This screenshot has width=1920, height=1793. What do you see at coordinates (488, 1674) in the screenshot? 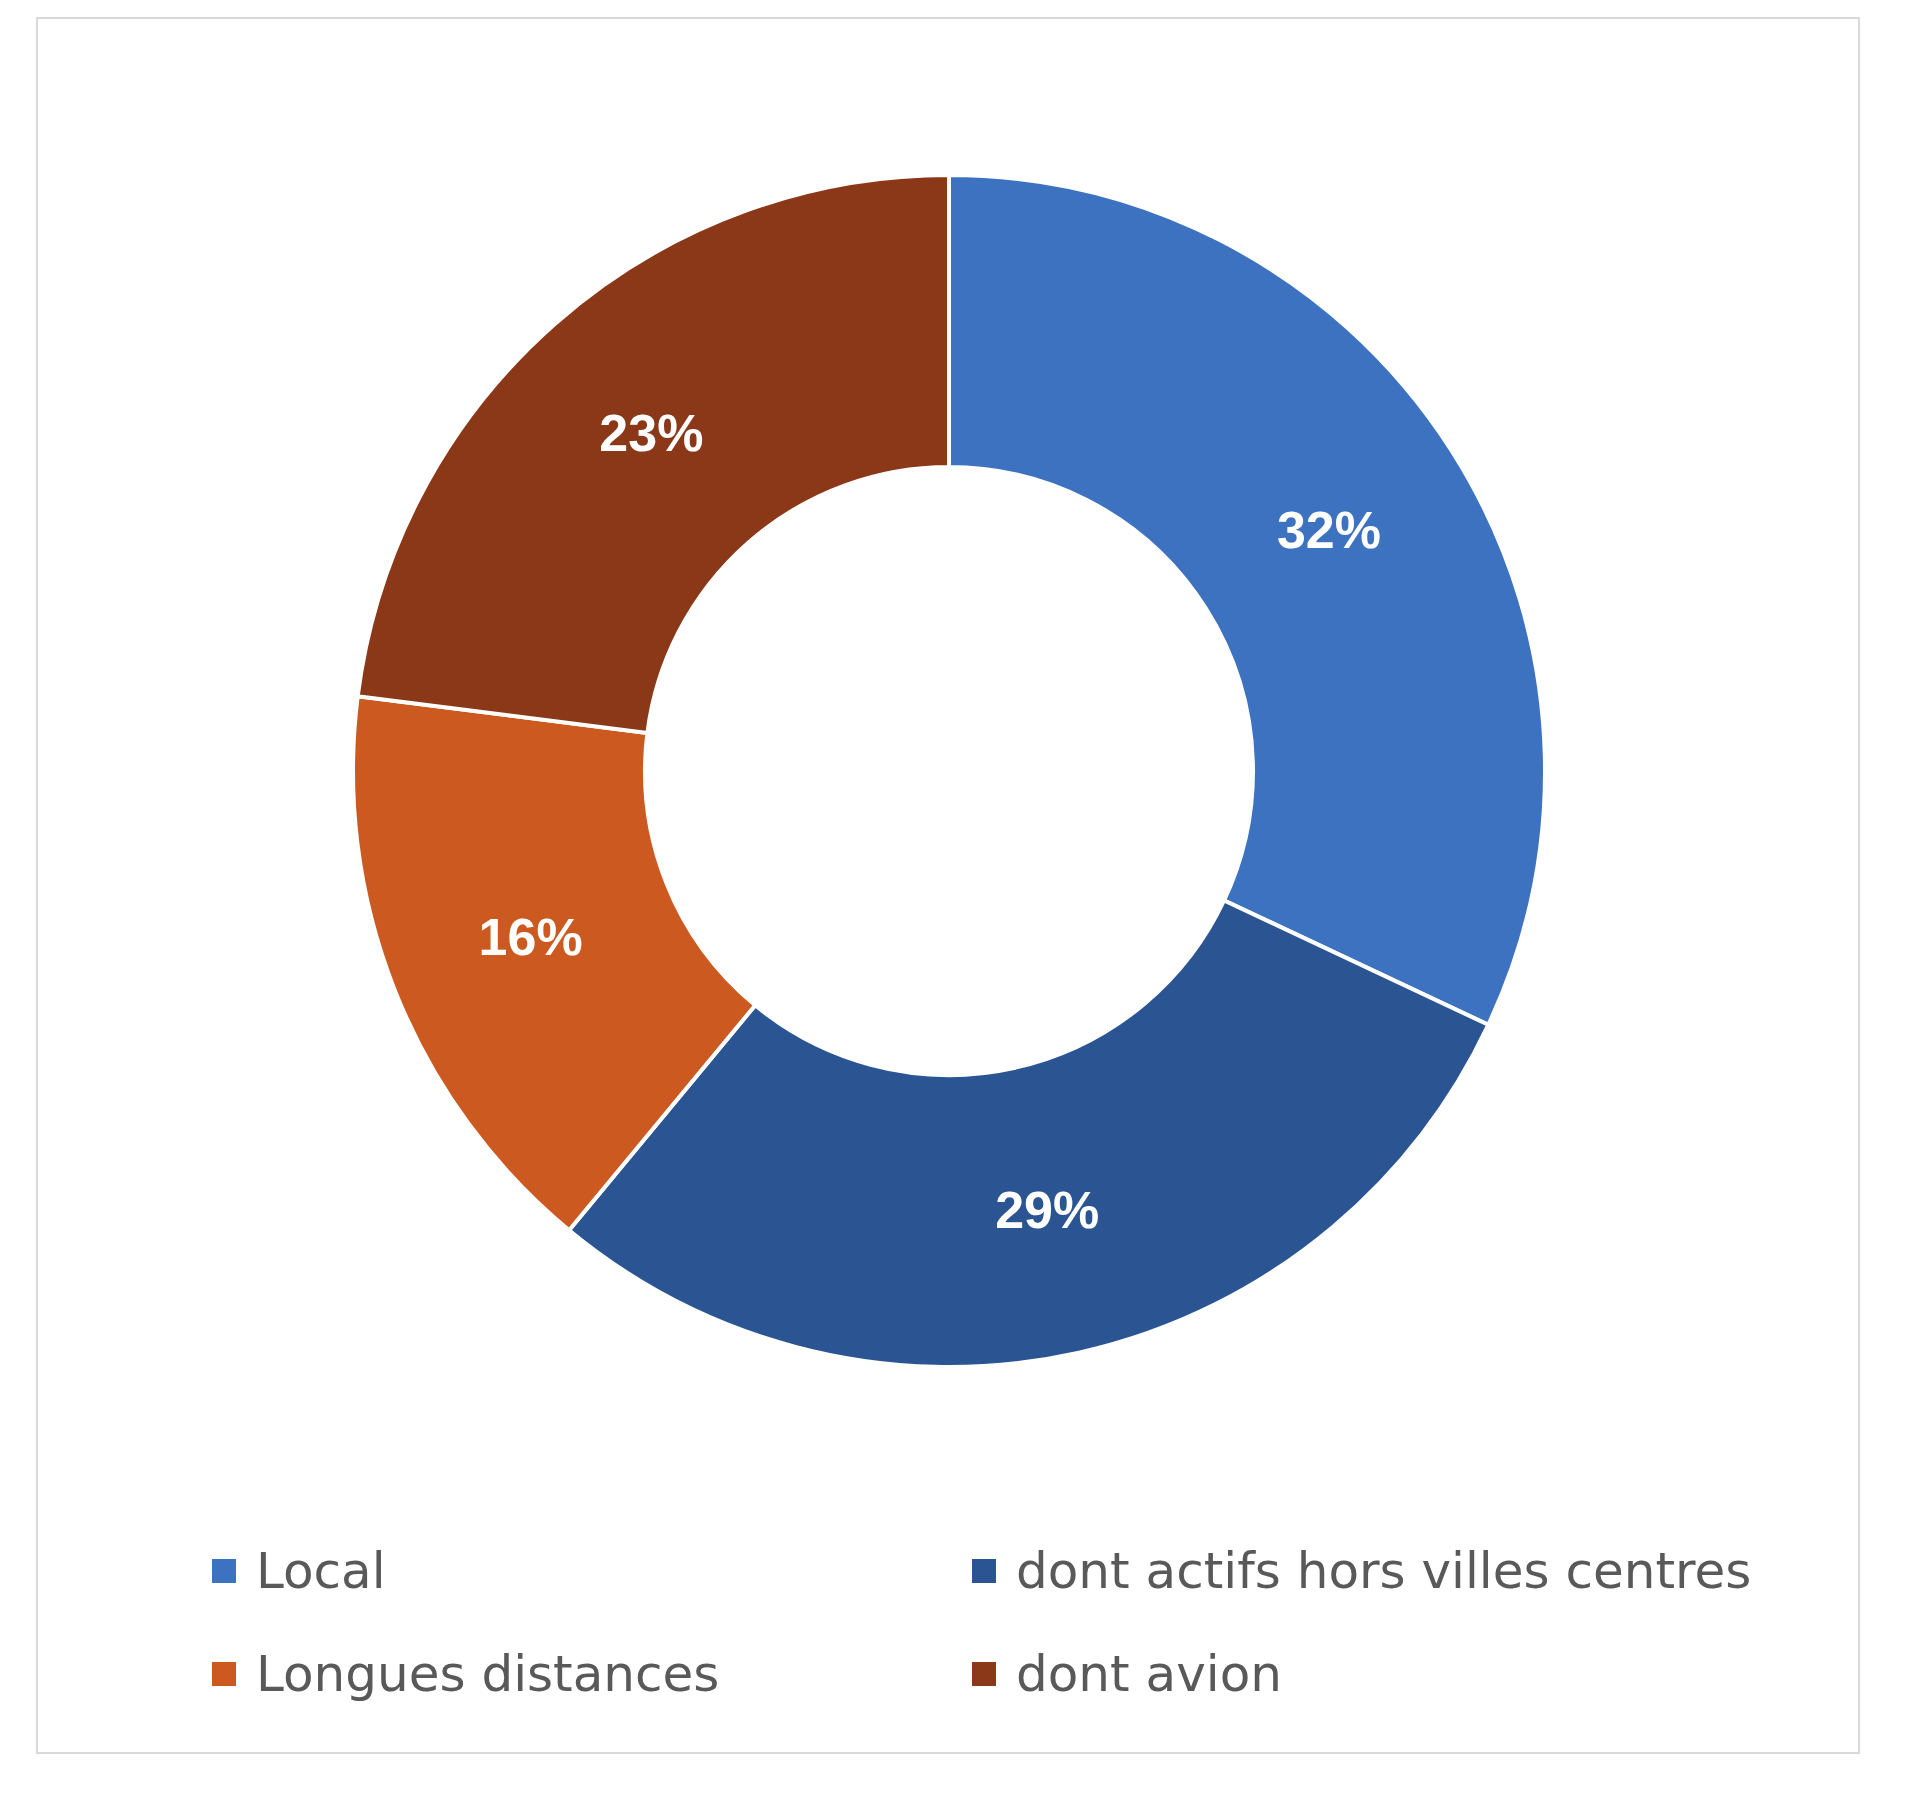
I see `legend-label: Longues distances` at bounding box center [488, 1674].